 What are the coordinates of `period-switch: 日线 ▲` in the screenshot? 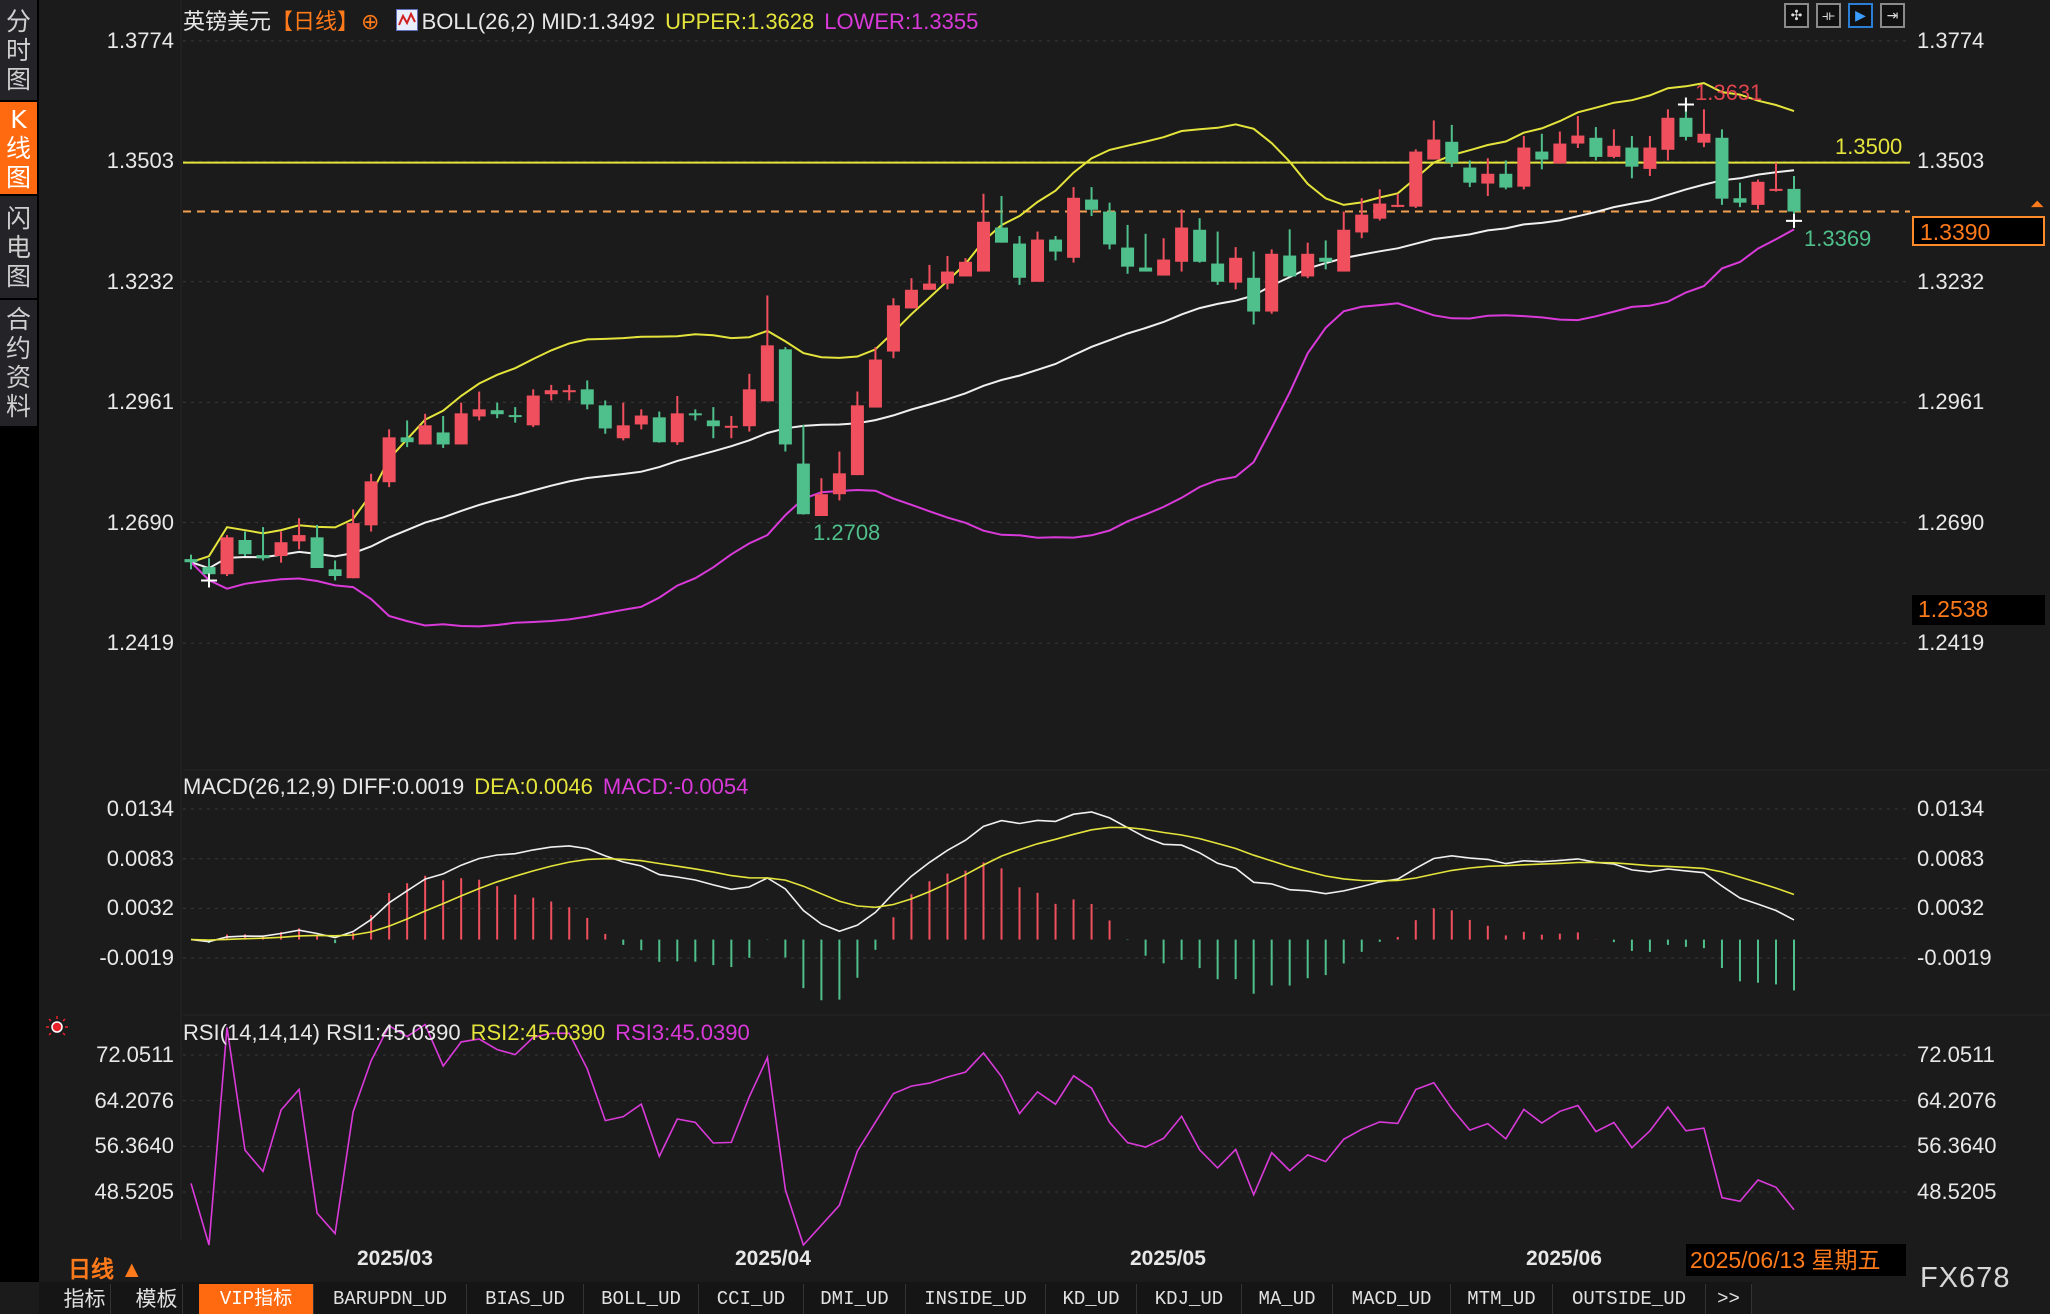 It's located at (106, 1269).